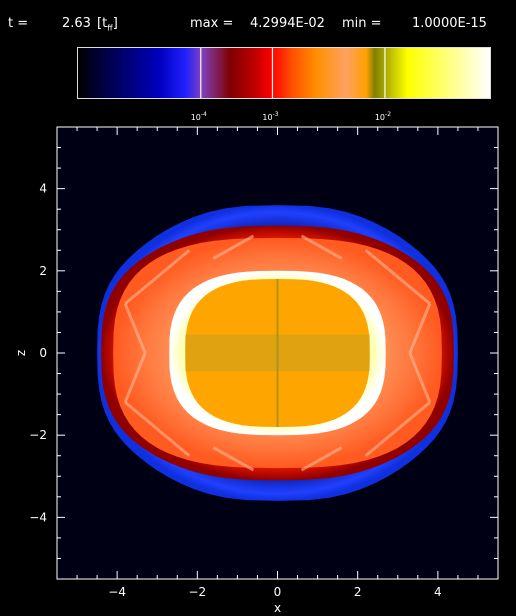 Image resolution: width=516 pixels, height=616 pixels. I want to click on y-tick-label: 4, so click(43, 189).